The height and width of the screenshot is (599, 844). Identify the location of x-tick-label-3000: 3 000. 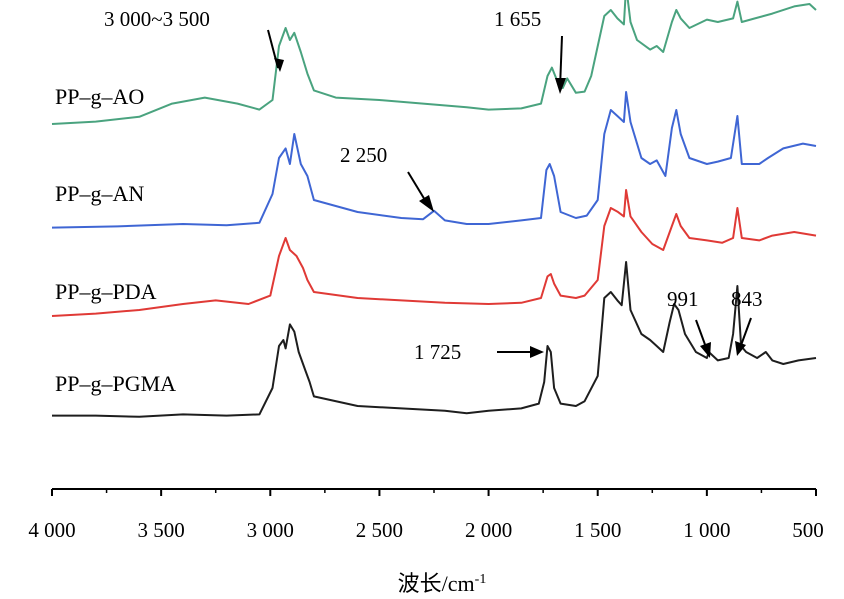
(270, 530).